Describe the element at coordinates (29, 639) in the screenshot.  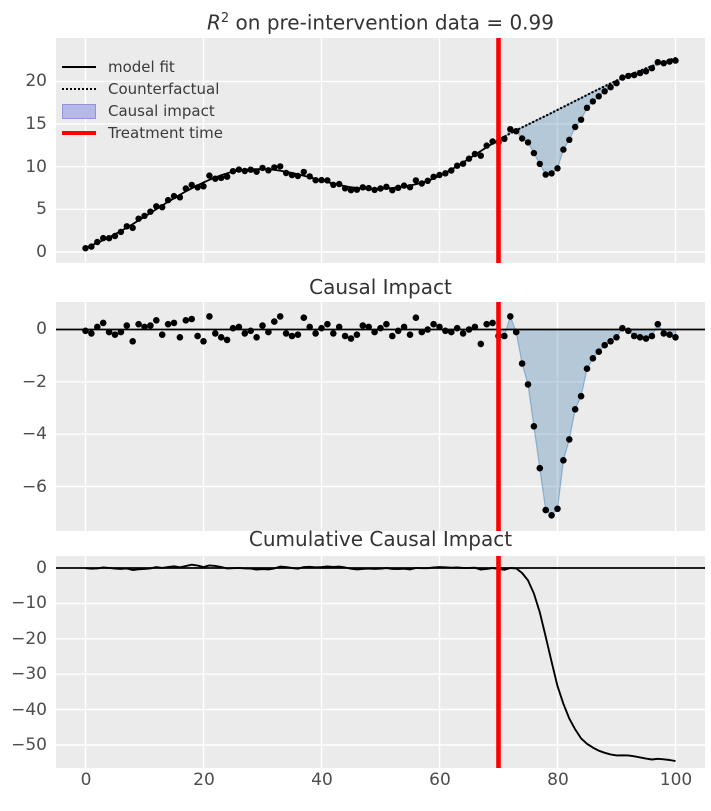
I see `y-tick-label: −20` at that location.